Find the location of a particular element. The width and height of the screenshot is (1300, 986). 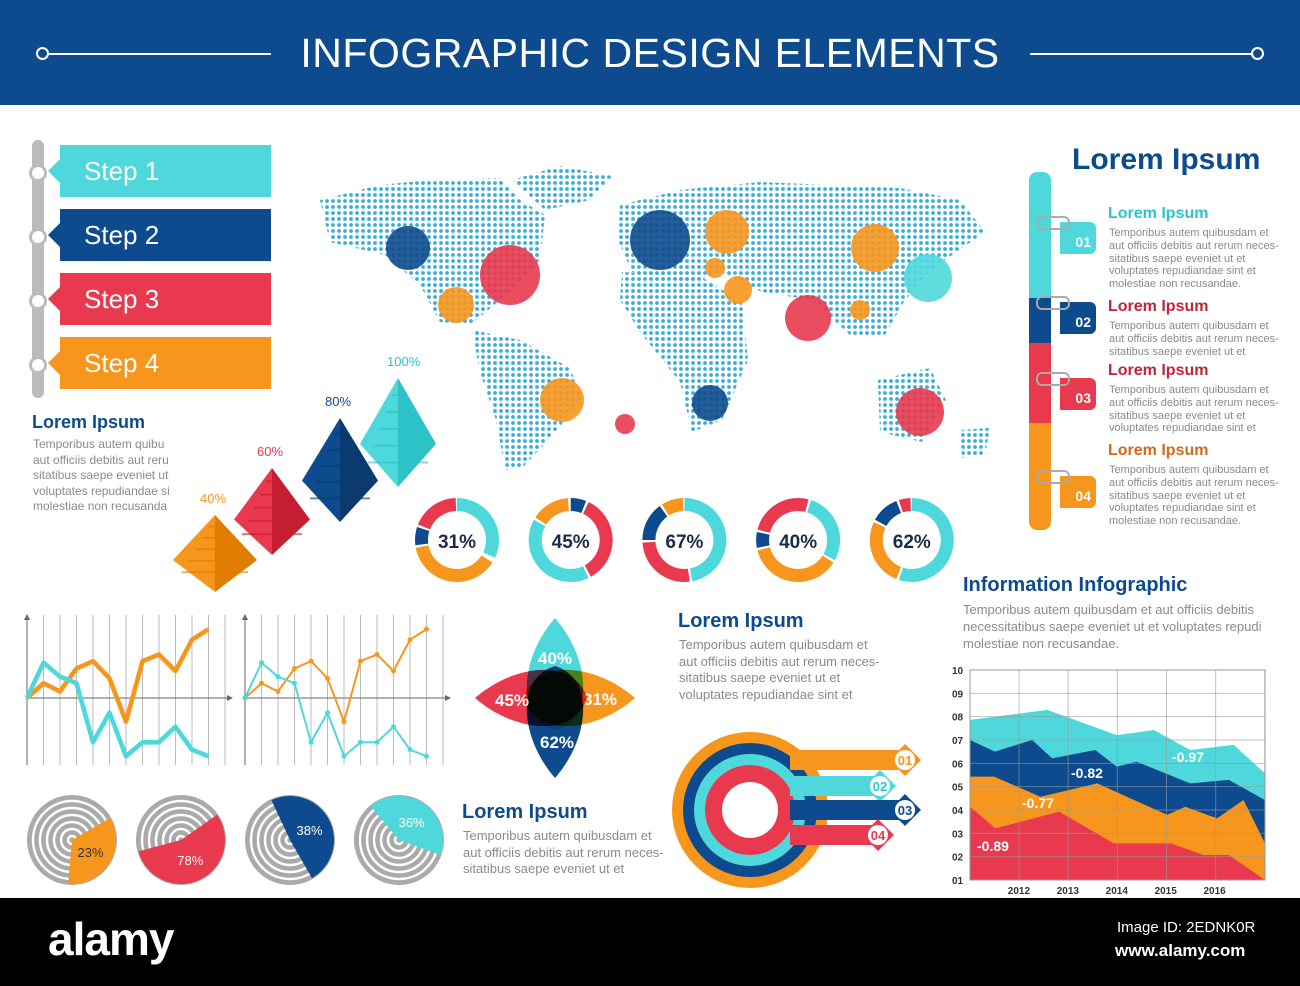

body-line: molestiae non recusandae. is located at coordinates (1175, 521).